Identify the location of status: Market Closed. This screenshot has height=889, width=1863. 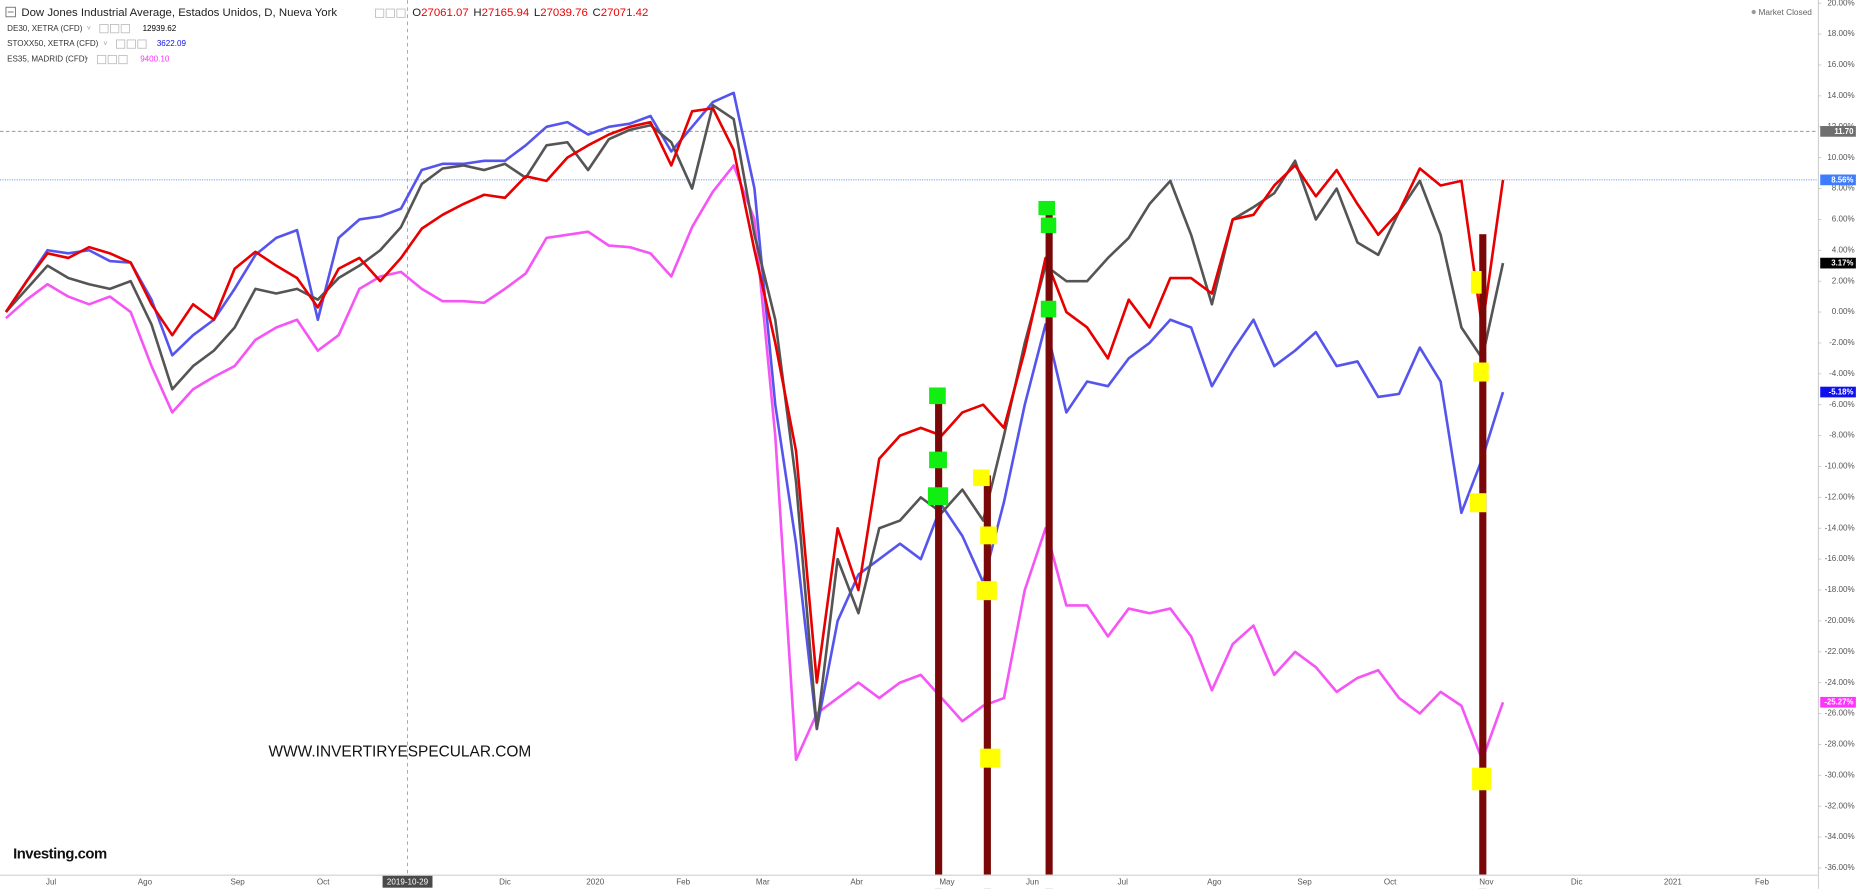
(1785, 12).